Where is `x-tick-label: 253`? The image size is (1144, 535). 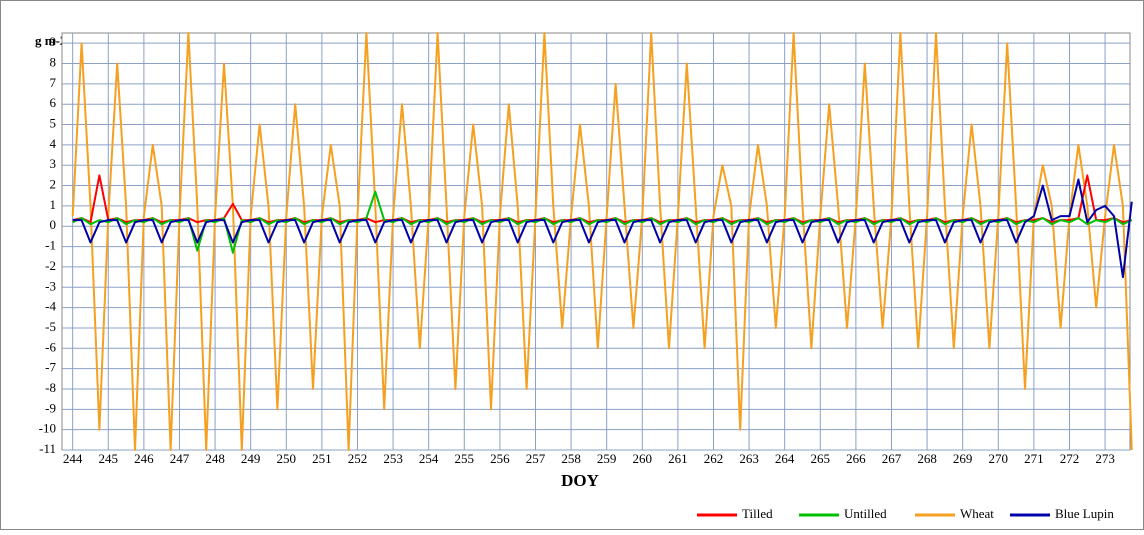 x-tick-label: 253 is located at coordinates (393, 458).